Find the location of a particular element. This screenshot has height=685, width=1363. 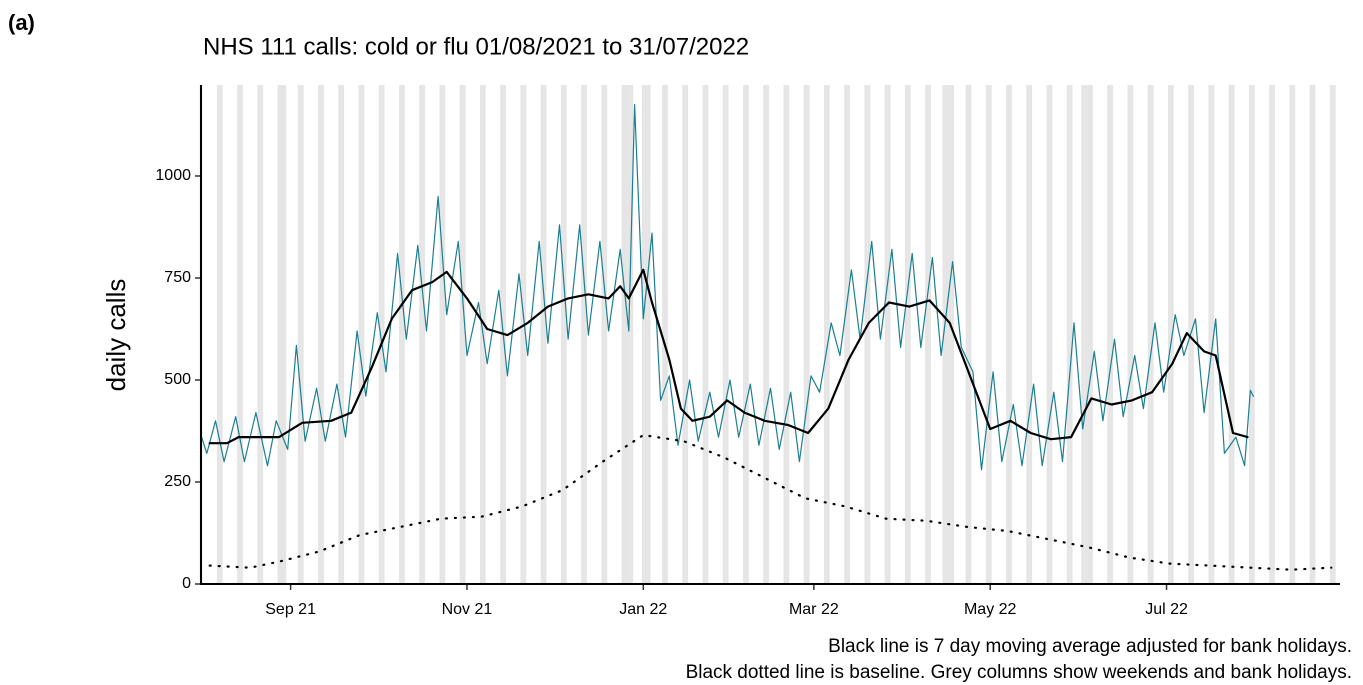

x-tick-label: May 22 is located at coordinates (990, 609).